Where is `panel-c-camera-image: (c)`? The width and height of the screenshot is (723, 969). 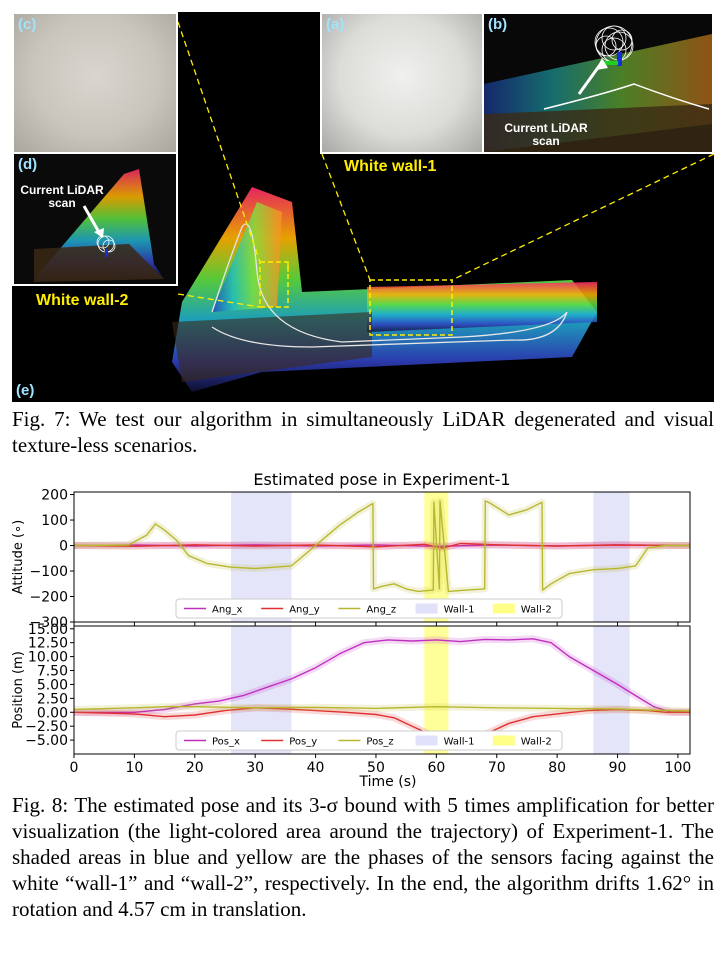 panel-c-camera-image: (c) is located at coordinates (95, 83).